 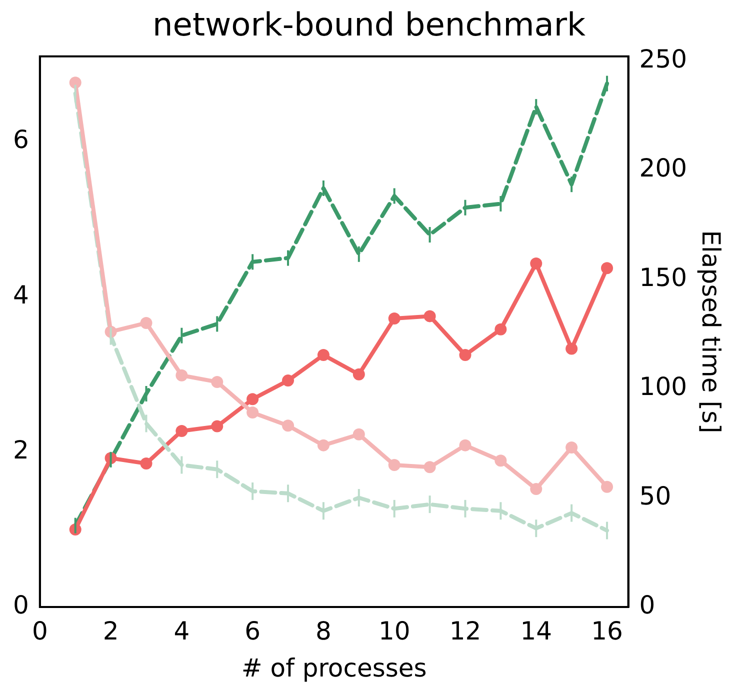 What do you see at coordinates (182, 631) in the screenshot?
I see `x-tick-label: 4` at bounding box center [182, 631].